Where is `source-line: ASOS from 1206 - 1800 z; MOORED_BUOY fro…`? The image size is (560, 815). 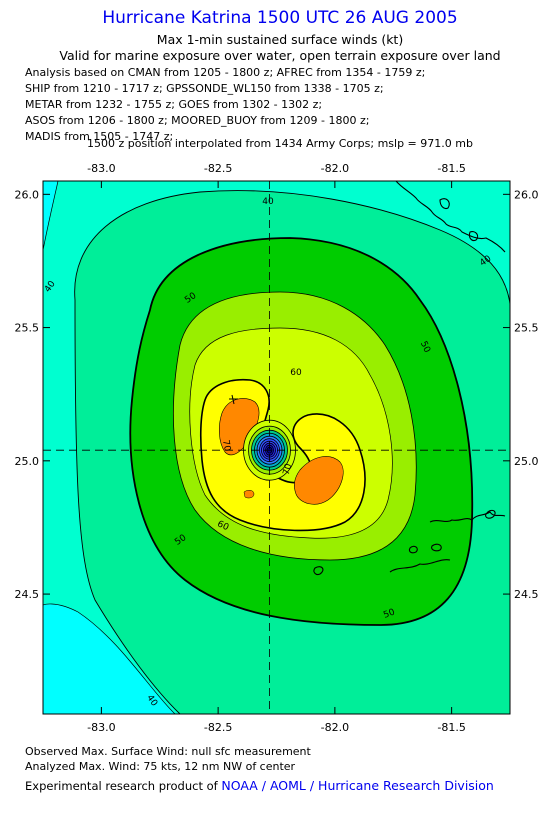 source-line: ASOS from 1206 - 1800 z; MOORED_BUOY fro… is located at coordinates (197, 120).